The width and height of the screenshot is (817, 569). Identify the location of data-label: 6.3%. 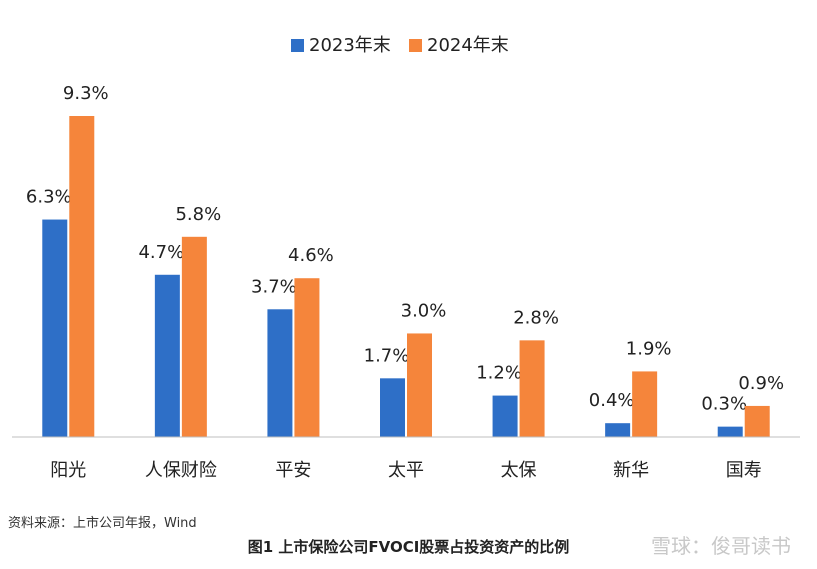
(49, 197).